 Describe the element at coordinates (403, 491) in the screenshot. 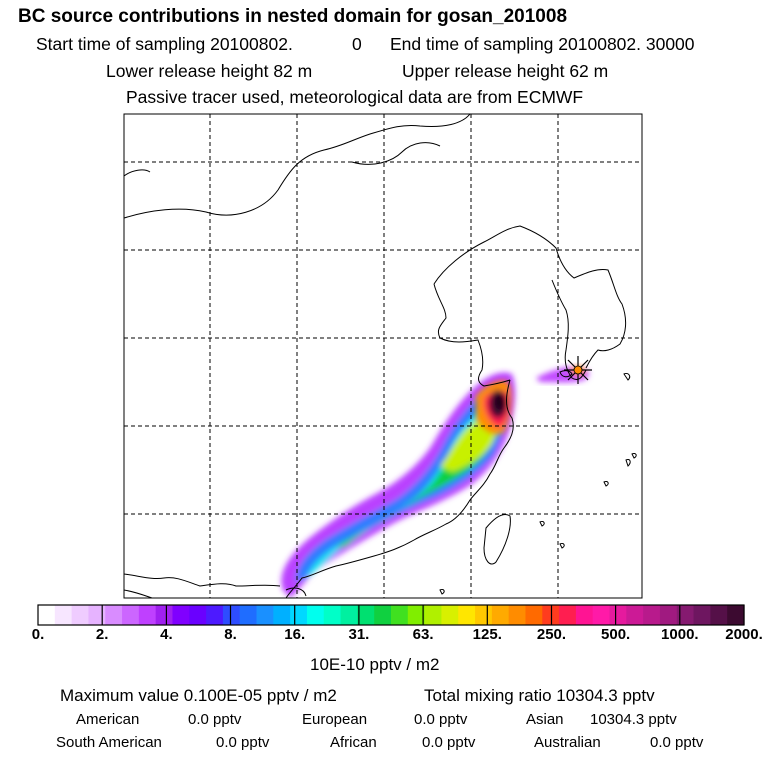

I see `plume-cyan` at that location.